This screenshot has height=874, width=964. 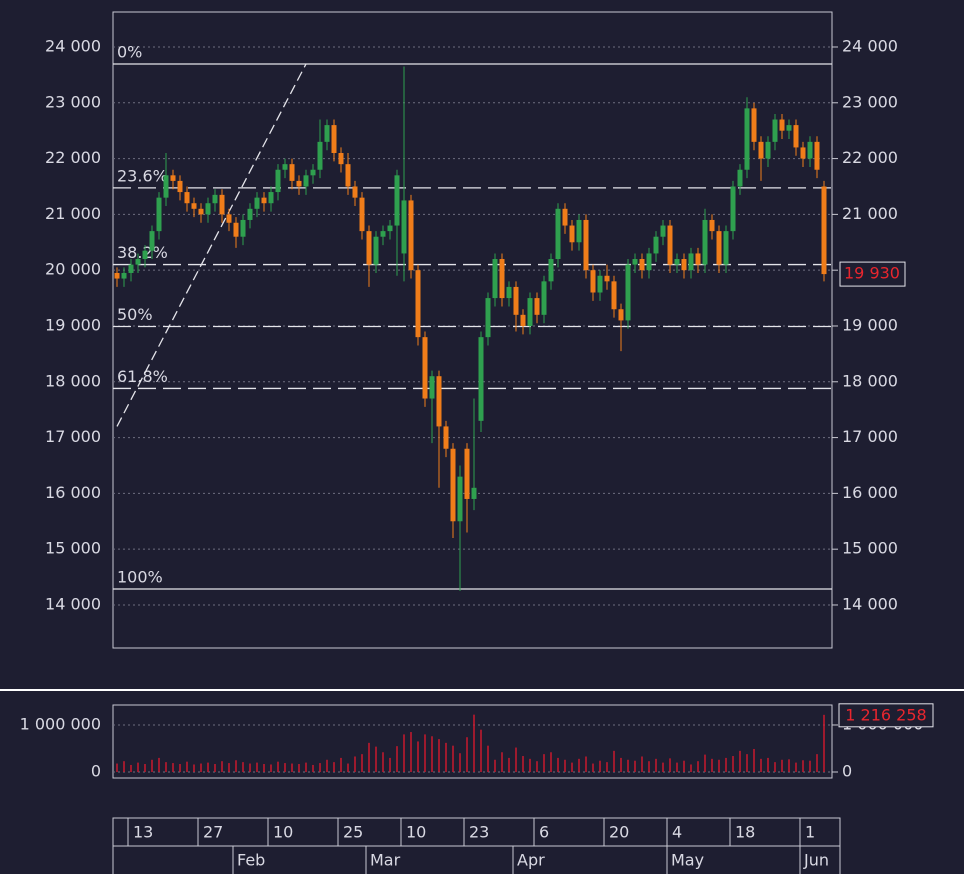 I want to click on last-price-label: 19 930, so click(x=872, y=273).